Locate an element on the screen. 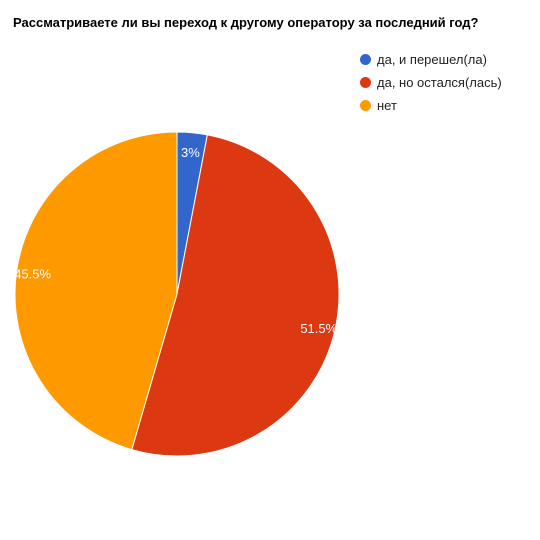 The height and width of the screenshot is (540, 540). legend-label: нет is located at coordinates (387, 105).